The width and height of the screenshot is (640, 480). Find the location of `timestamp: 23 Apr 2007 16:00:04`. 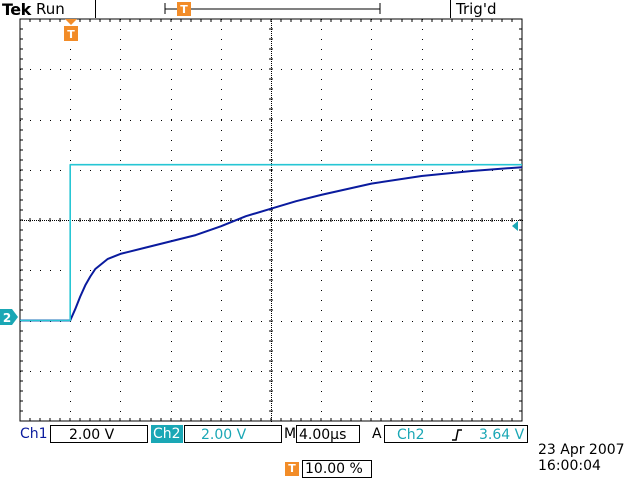

timestamp: 23 Apr 2007 16:00:04 is located at coordinates (581, 458).